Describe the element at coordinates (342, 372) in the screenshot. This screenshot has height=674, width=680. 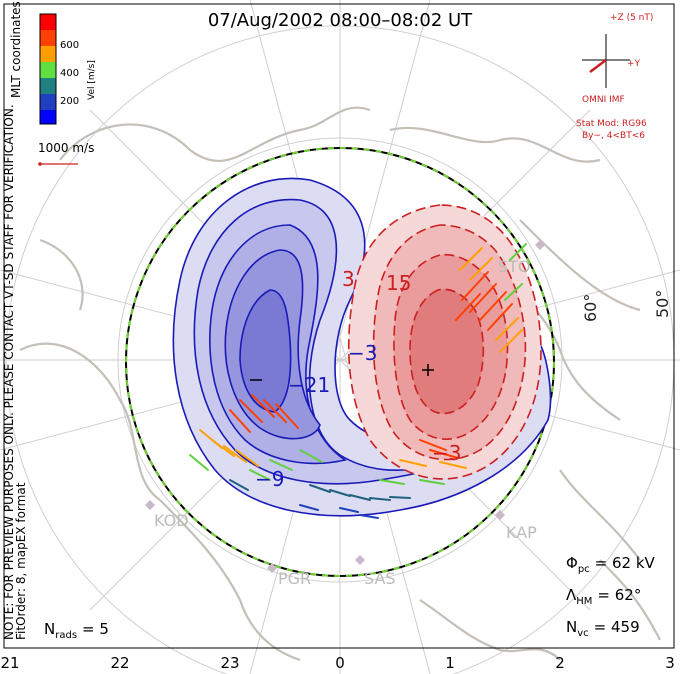
I see `potential-extrema` at that location.